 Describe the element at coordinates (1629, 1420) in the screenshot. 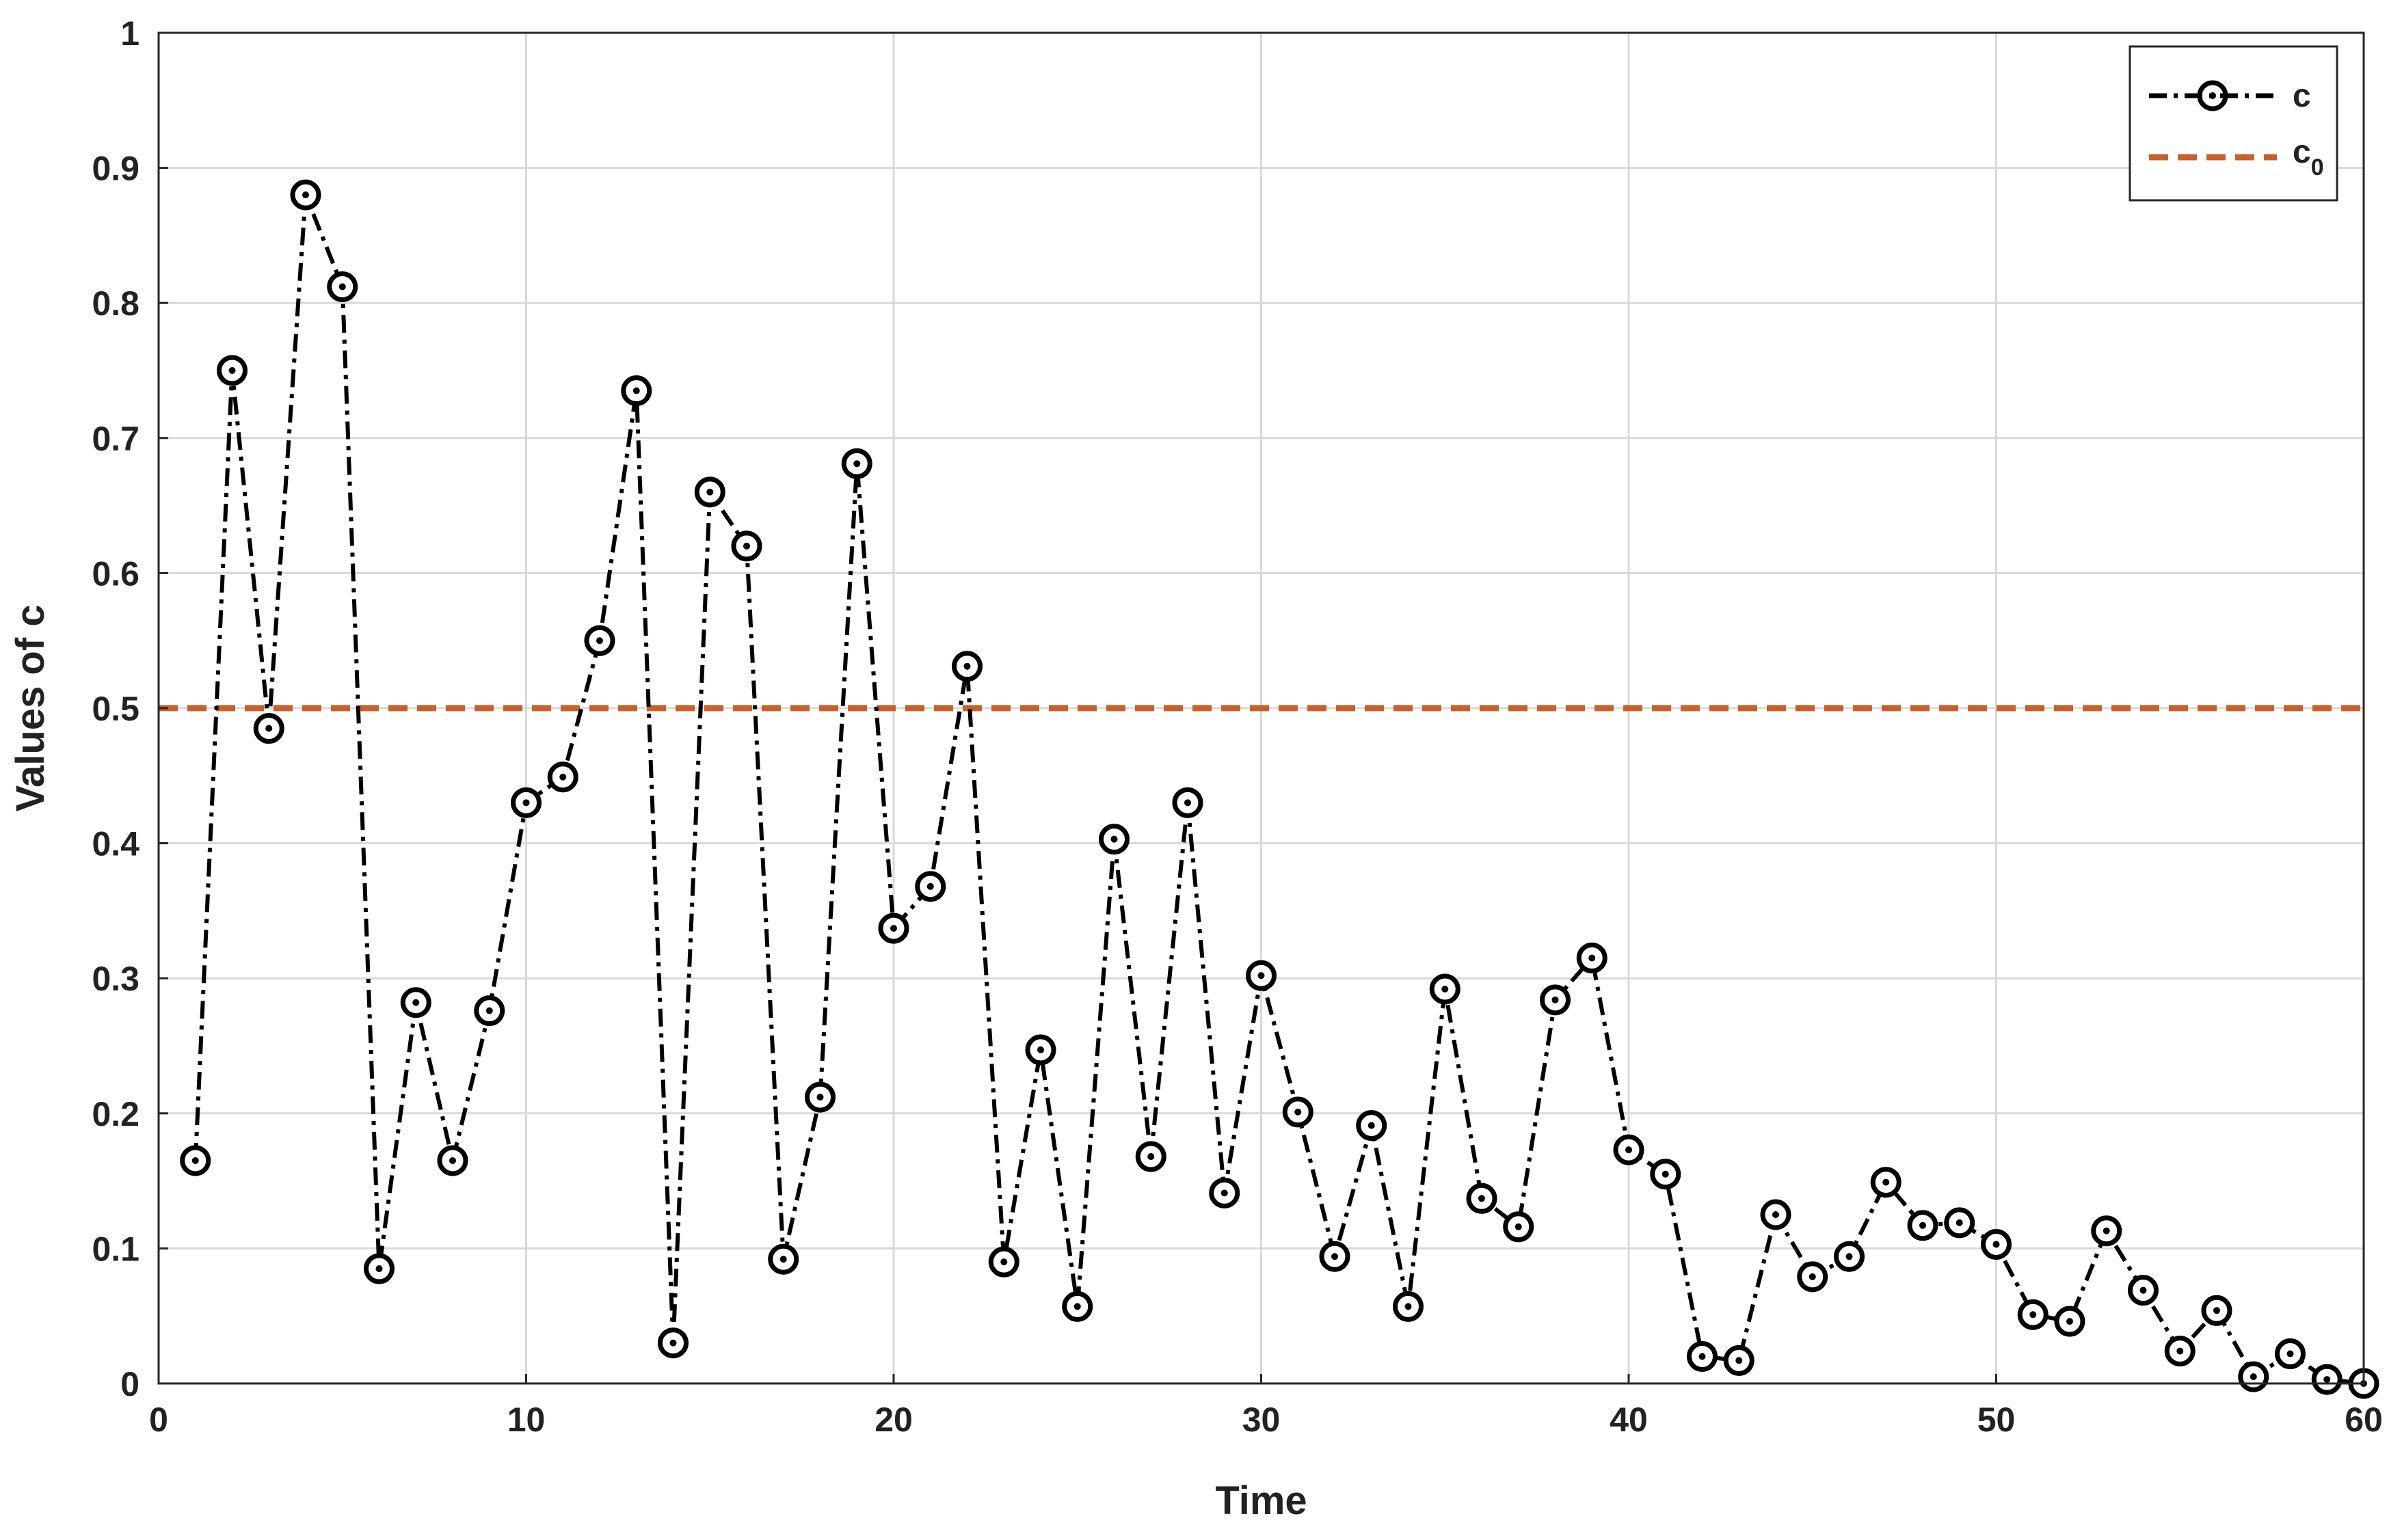

I see `x-tick-label: 40` at that location.